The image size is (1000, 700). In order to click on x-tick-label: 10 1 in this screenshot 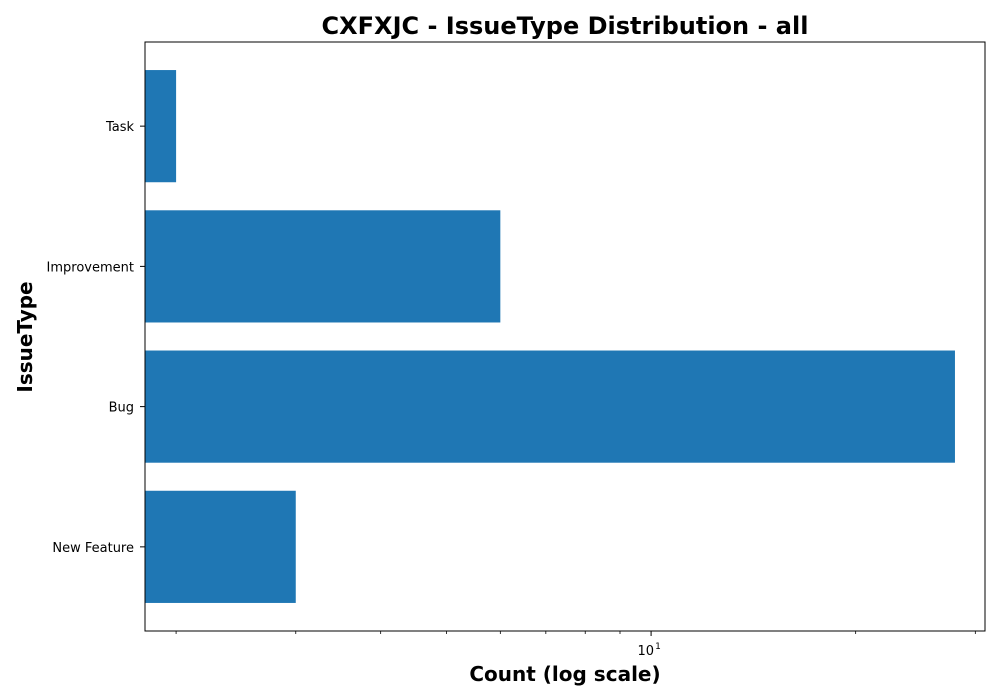, I will do `click(649, 650)`.